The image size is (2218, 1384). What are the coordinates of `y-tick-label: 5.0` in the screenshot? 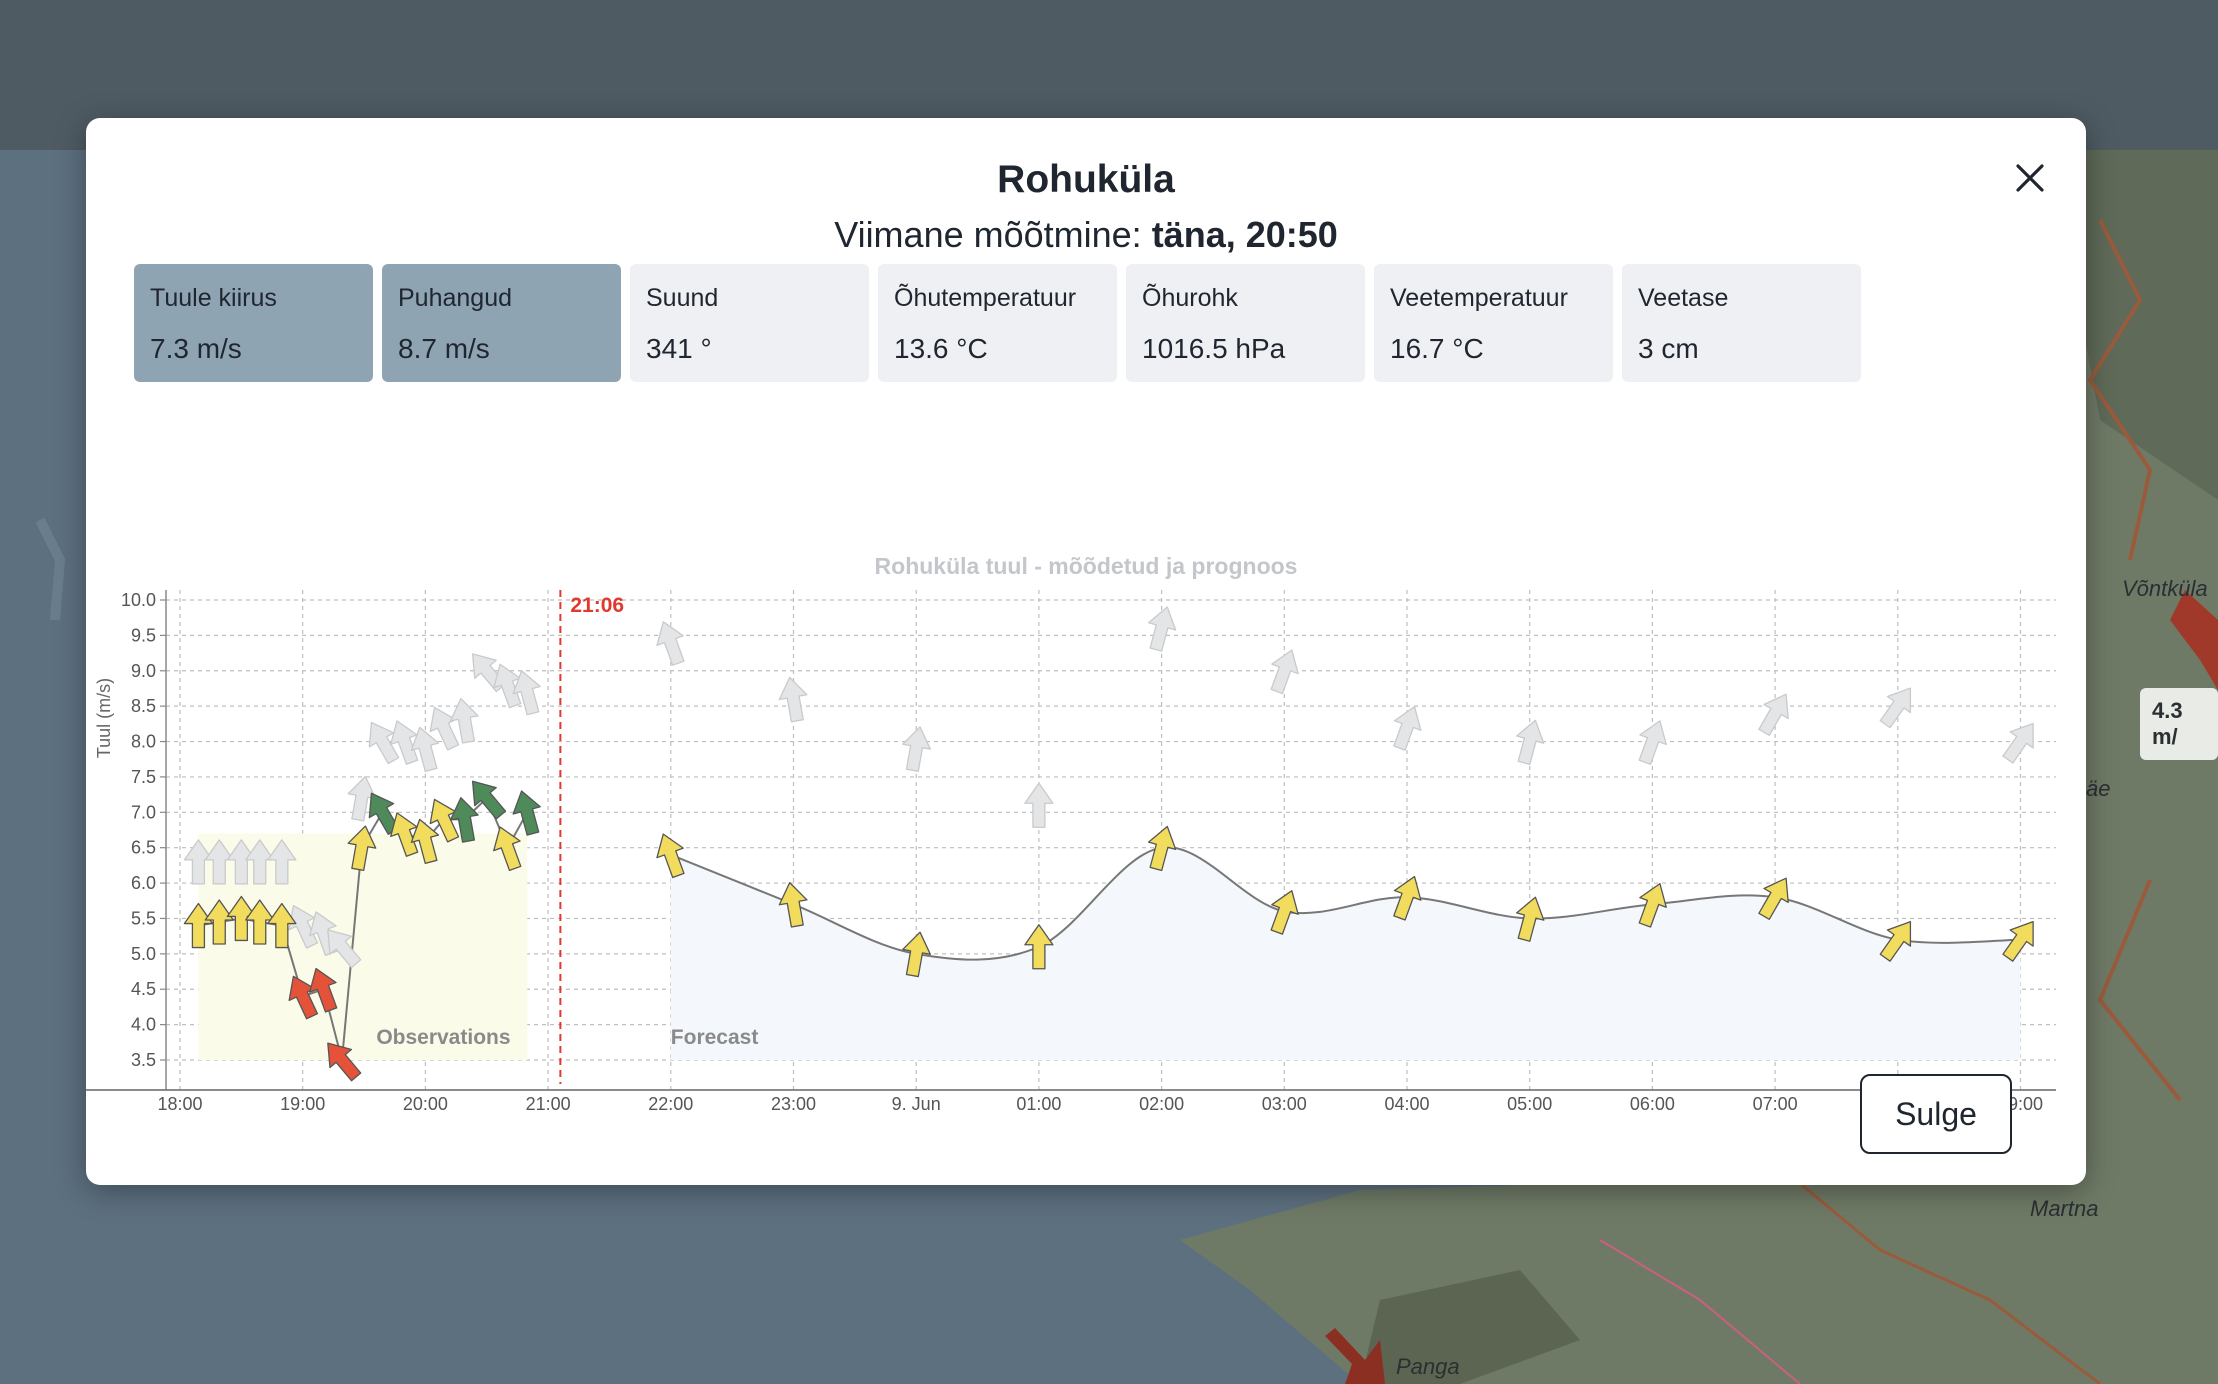 It's located at (143, 954).